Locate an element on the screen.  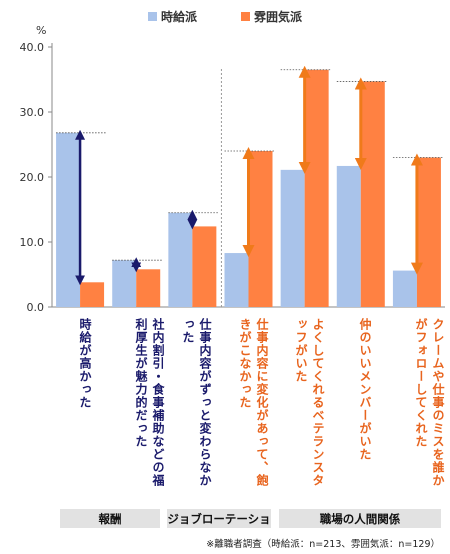
legend-item-series-1: 時給派 is located at coordinates (172, 16).